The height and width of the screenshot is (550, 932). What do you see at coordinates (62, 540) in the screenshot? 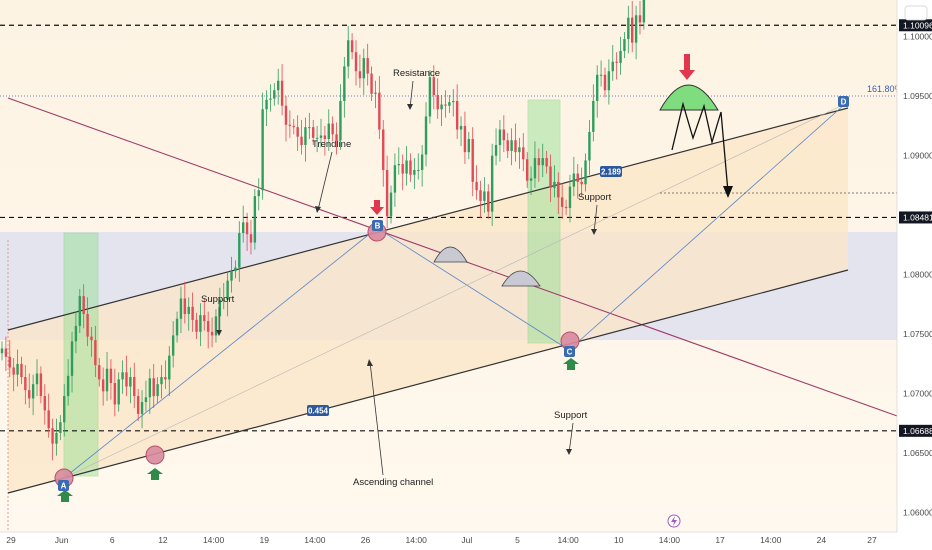
I see `time-tick-label: Jun` at bounding box center [62, 540].